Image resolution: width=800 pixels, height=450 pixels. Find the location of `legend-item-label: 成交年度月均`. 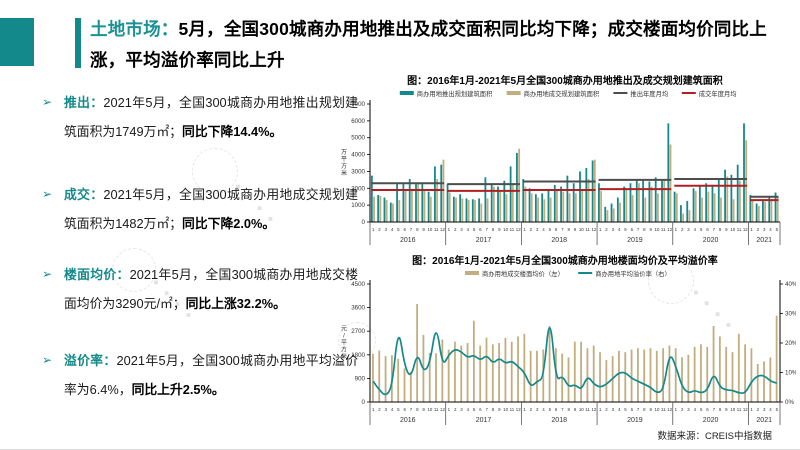

legend-item-label: 成交年度月均 is located at coordinates (718, 93).